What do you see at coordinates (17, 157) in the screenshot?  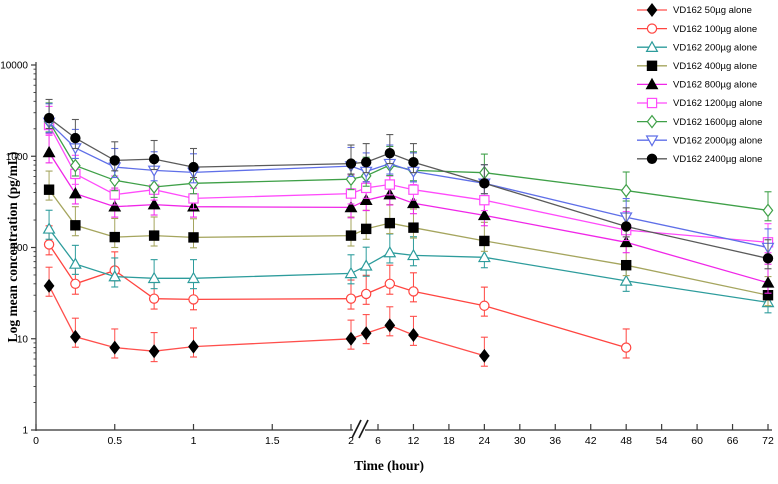 I see `y-tick-label: 1000` at bounding box center [17, 157].